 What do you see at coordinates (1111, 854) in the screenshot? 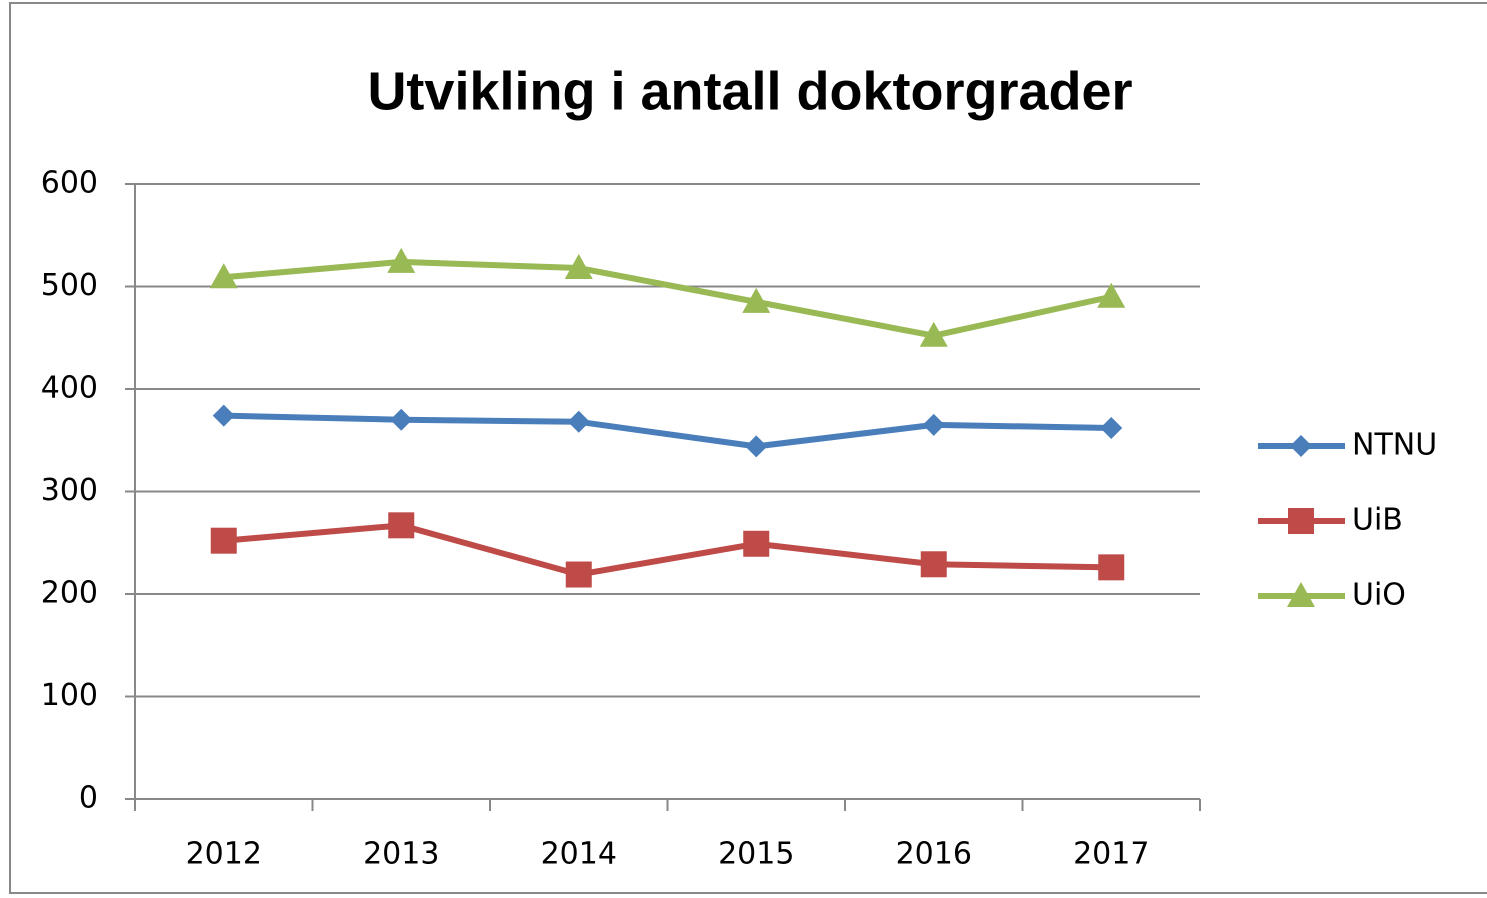
I see `x-tick-label: 2017` at bounding box center [1111, 854].